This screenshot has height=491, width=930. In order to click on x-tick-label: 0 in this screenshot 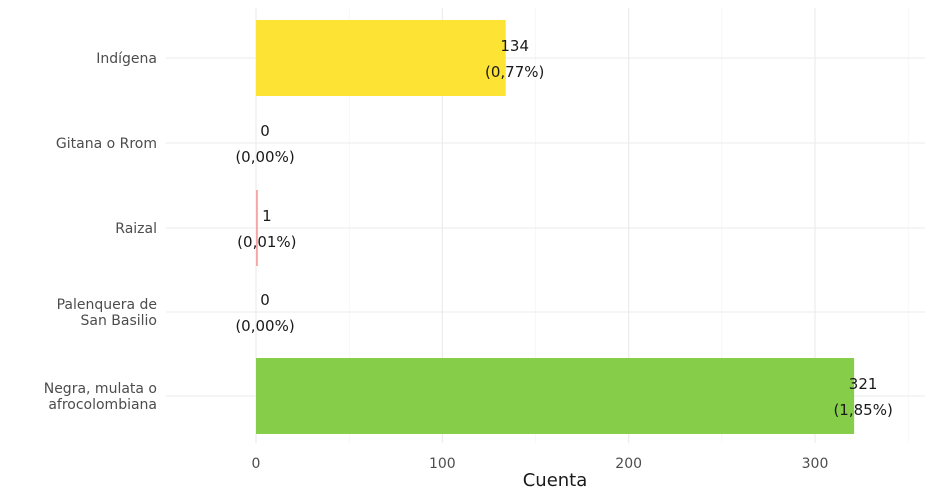, I will do `click(256, 464)`.